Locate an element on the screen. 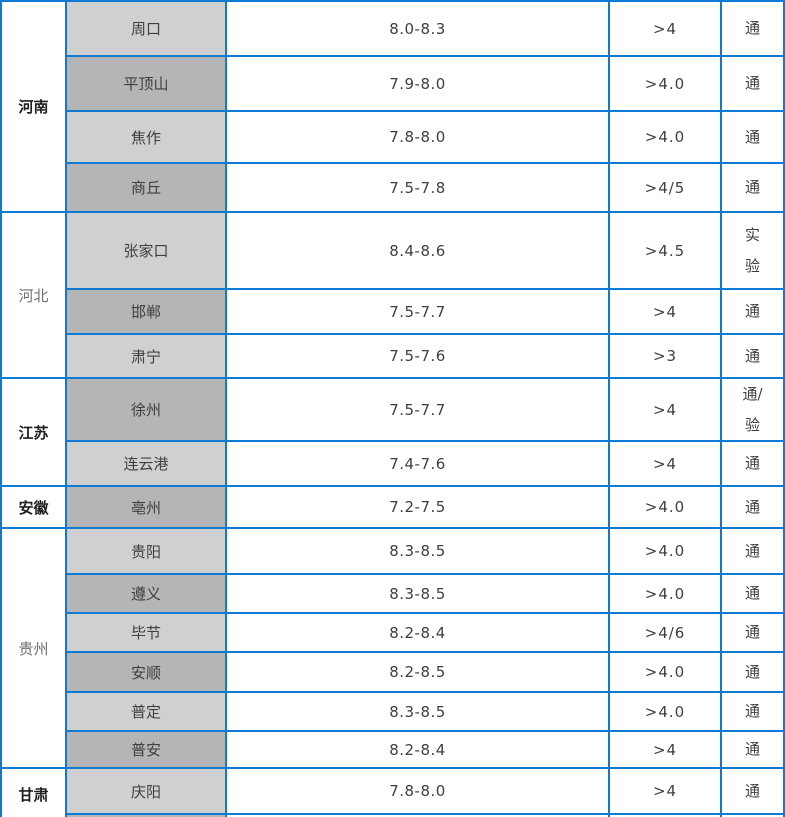  province-group: 江苏 徐州 7.5-7.7 >4 通/验连云港 7.4-7.6 >4 通 is located at coordinates (392, 433).